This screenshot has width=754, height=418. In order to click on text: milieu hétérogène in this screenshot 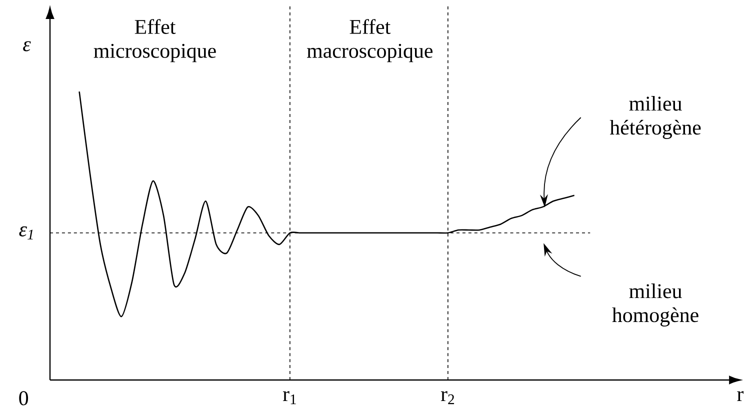, I will do `click(655, 117)`.